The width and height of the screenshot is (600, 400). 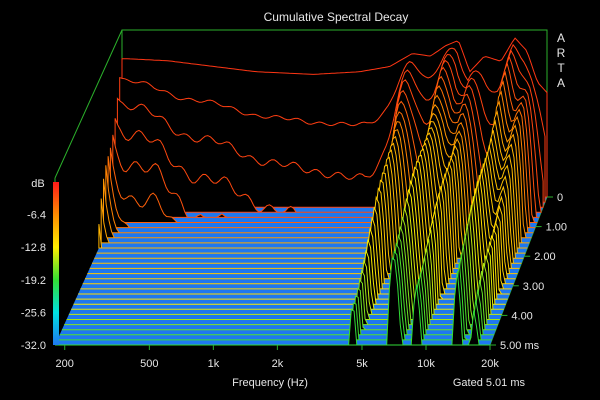 What do you see at coordinates (520, 346) in the screenshot?
I see `z-tick-label: 5.00 ms` at bounding box center [520, 346].